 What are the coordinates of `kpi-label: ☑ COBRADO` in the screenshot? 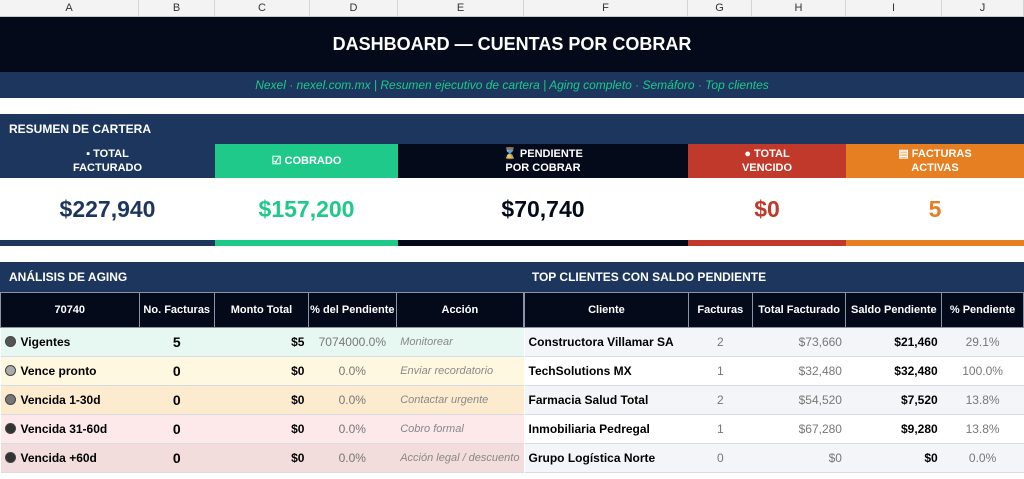 It's located at (306, 161).